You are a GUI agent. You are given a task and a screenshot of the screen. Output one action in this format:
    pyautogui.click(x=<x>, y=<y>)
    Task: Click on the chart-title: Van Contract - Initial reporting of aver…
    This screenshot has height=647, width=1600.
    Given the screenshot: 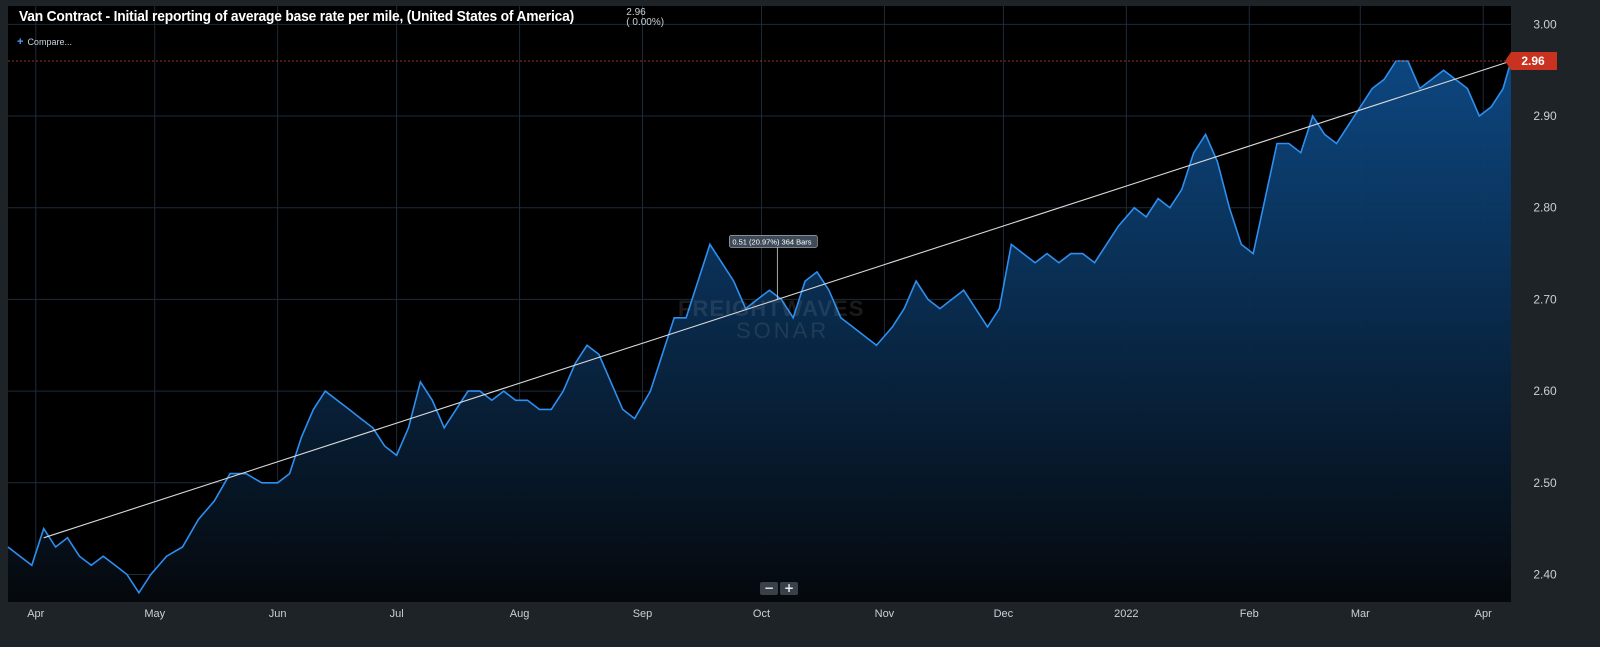 What is the action you would take?
    pyautogui.click(x=297, y=16)
    